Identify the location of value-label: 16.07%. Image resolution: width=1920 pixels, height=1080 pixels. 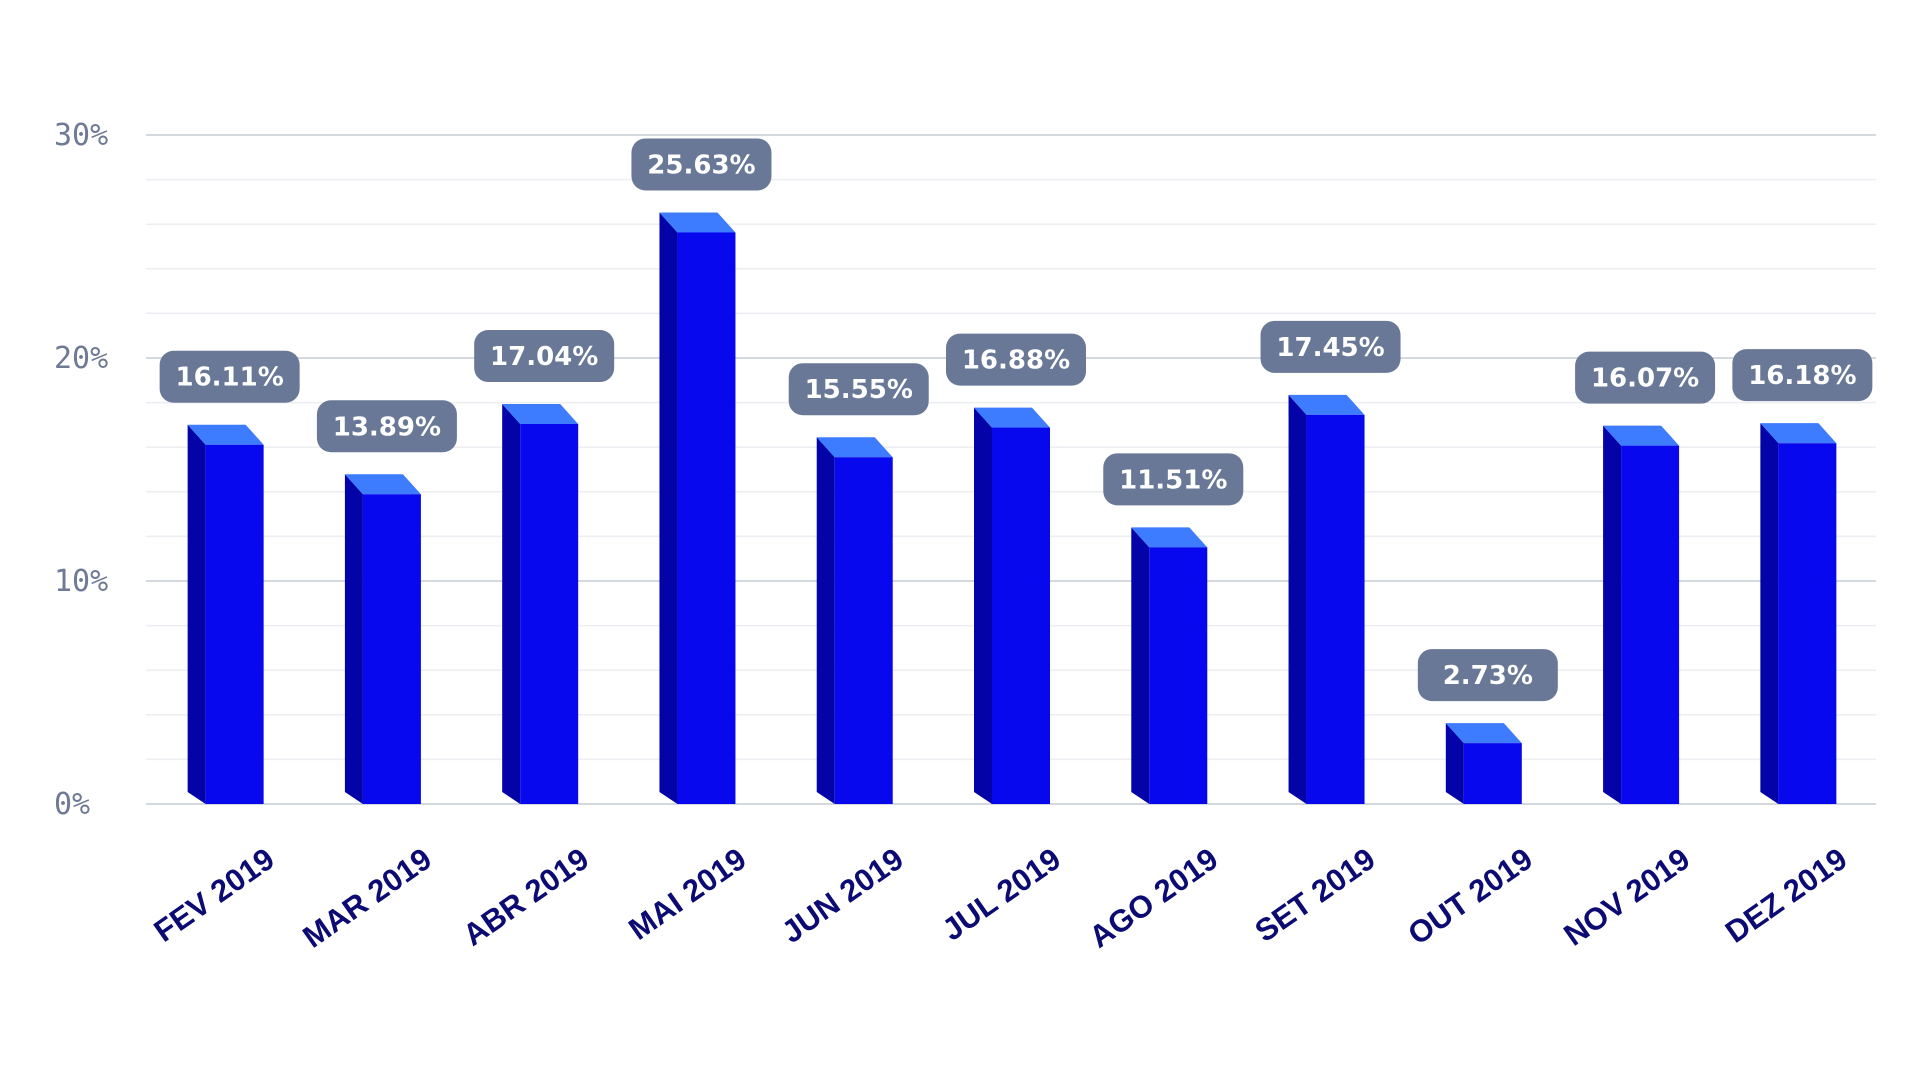
(1645, 377).